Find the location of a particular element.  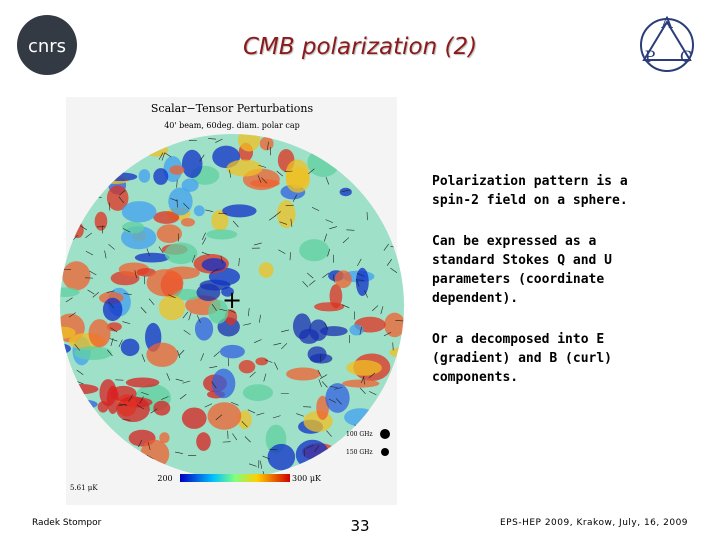

beam-dot is located at coordinates (385, 452).